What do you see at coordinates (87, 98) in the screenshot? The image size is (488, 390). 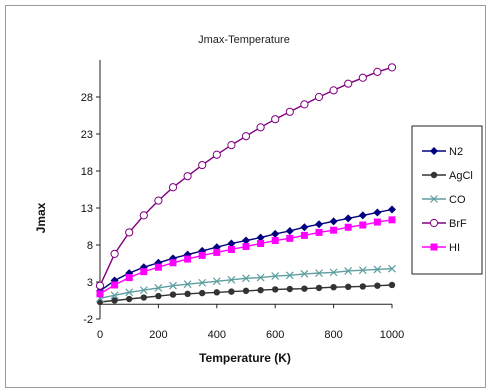 I see `y-tick-label: 28` at bounding box center [87, 98].